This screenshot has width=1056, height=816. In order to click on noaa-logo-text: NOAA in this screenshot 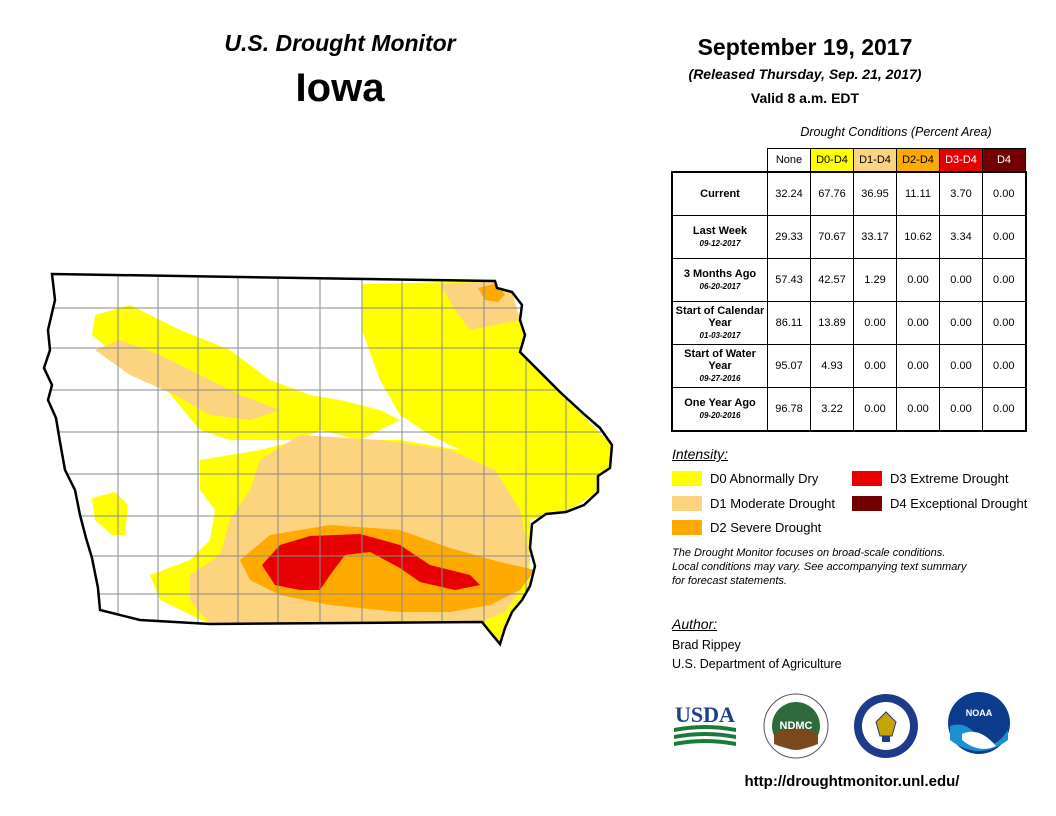, I will do `click(979, 713)`.